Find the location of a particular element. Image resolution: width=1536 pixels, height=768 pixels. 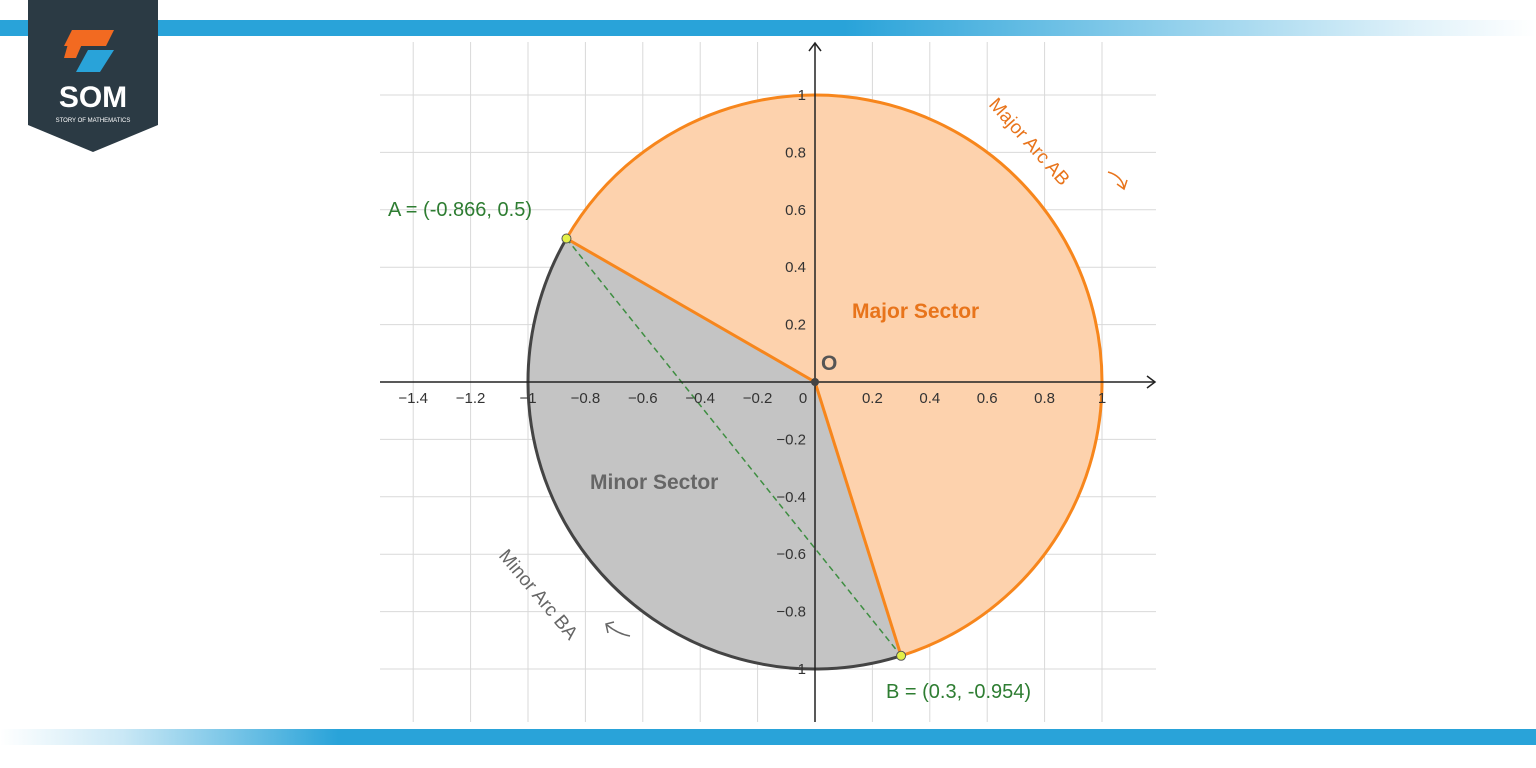

logo-orange-stem is located at coordinates (76, 44).